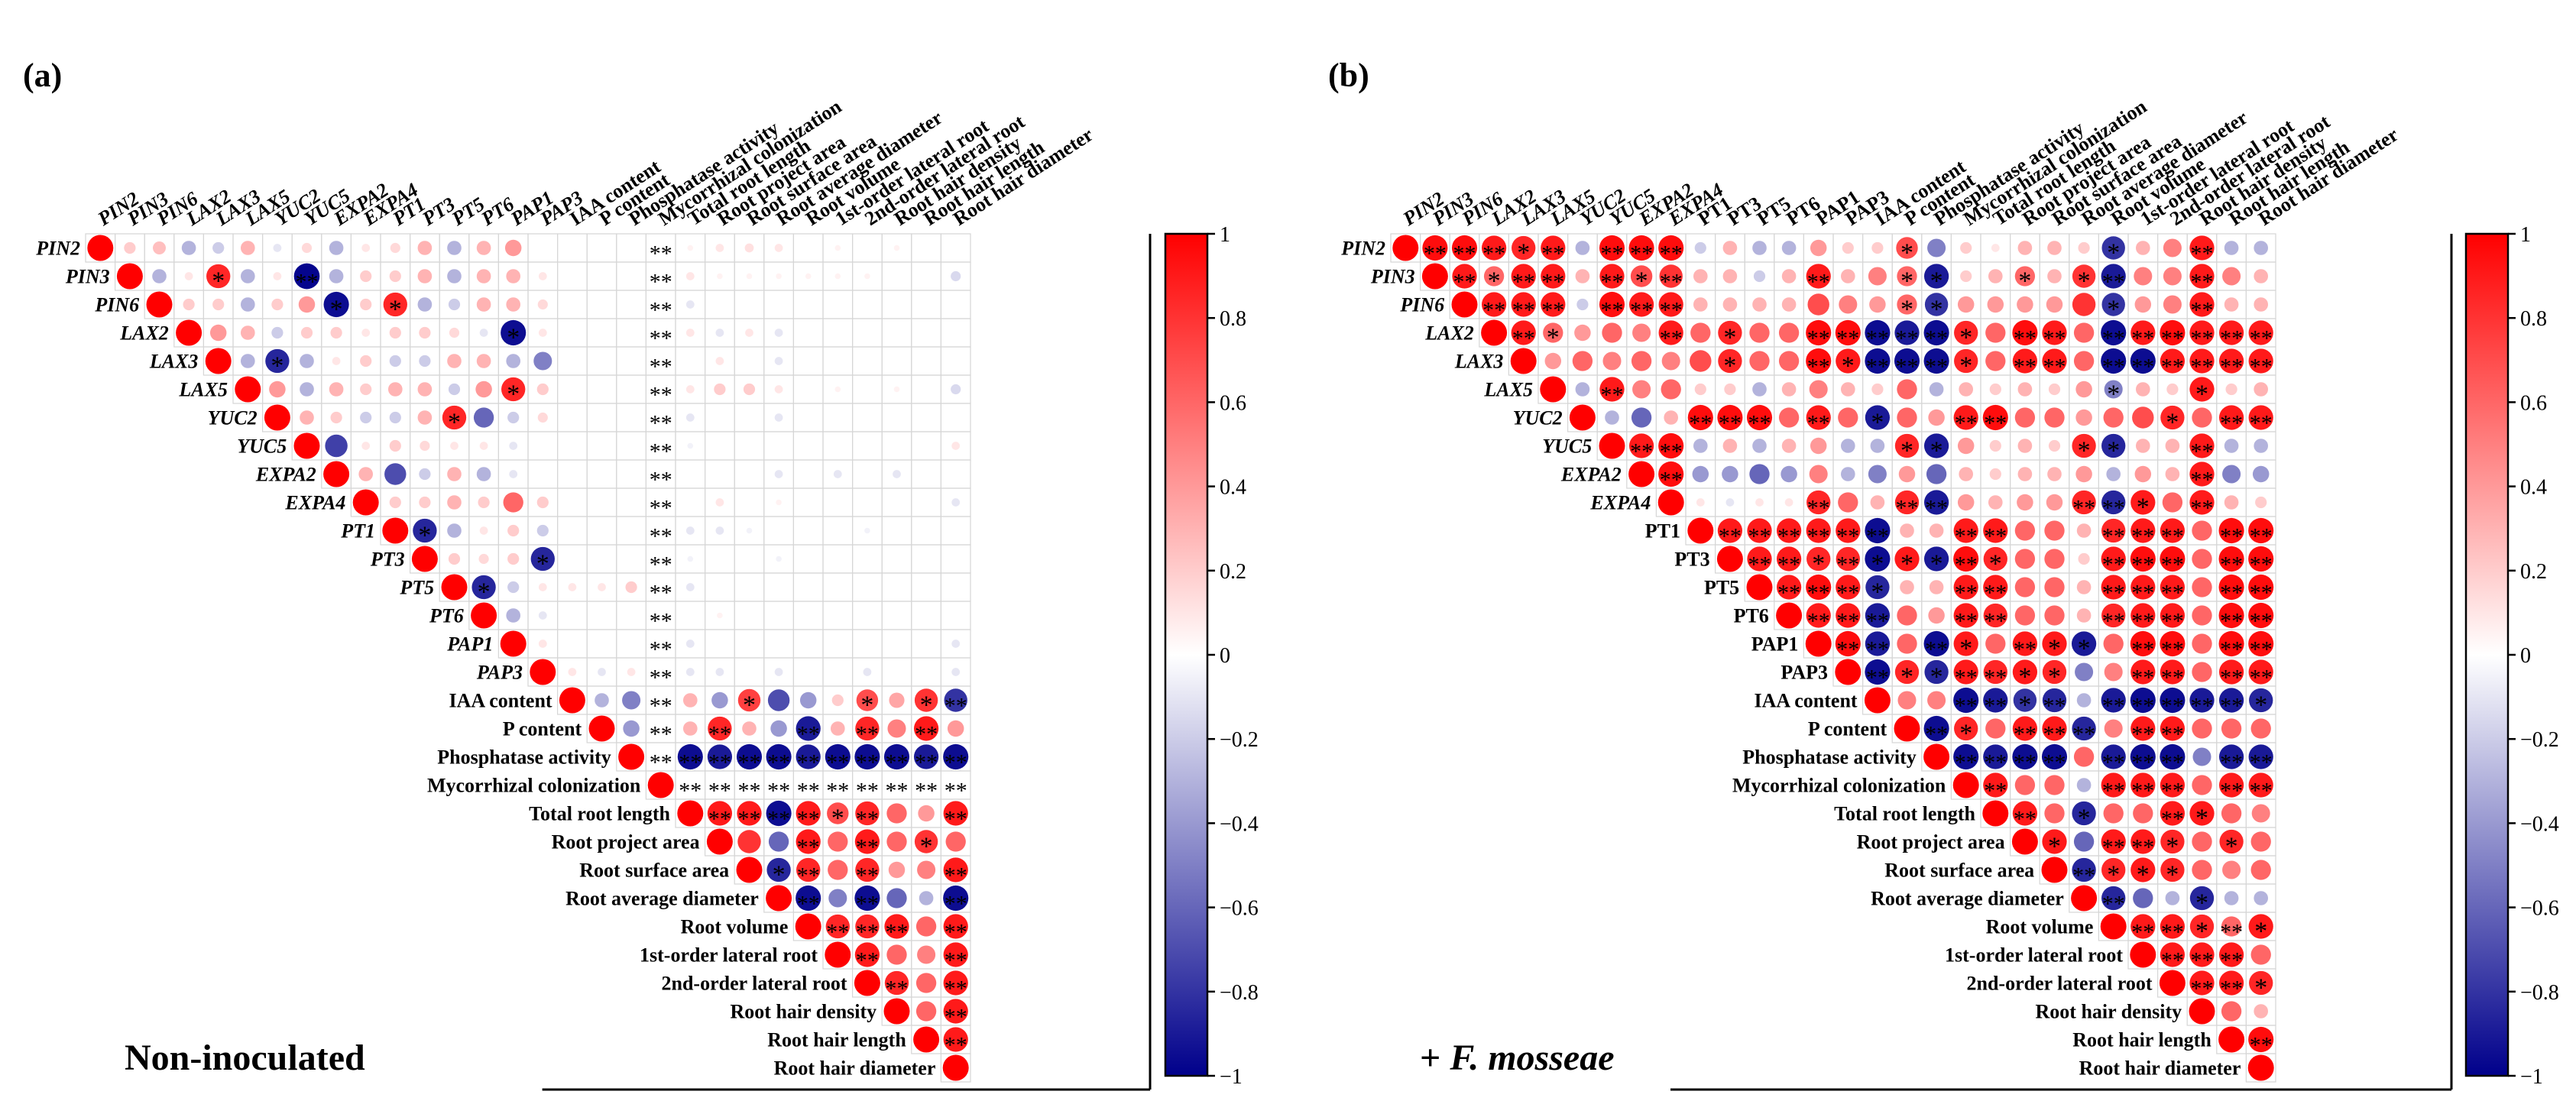  I want to click on row-label-root-average-diameter: Root average diameter, so click(662, 899).